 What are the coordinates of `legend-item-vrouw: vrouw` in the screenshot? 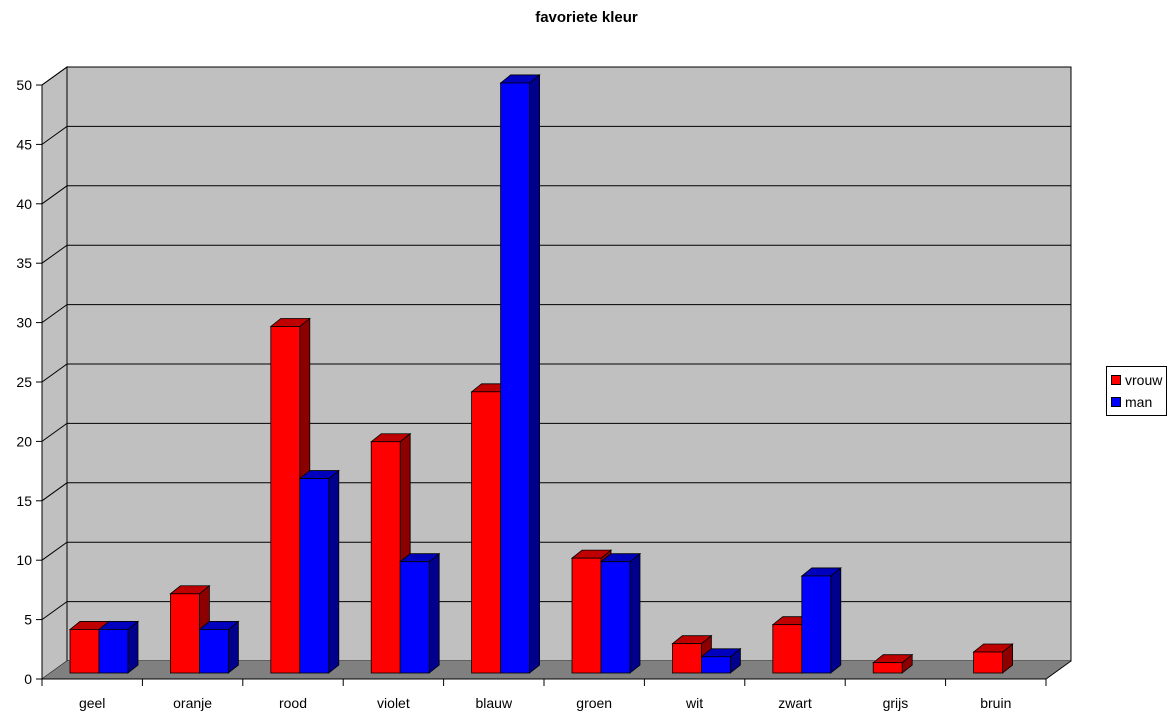 It's located at (1136, 379).